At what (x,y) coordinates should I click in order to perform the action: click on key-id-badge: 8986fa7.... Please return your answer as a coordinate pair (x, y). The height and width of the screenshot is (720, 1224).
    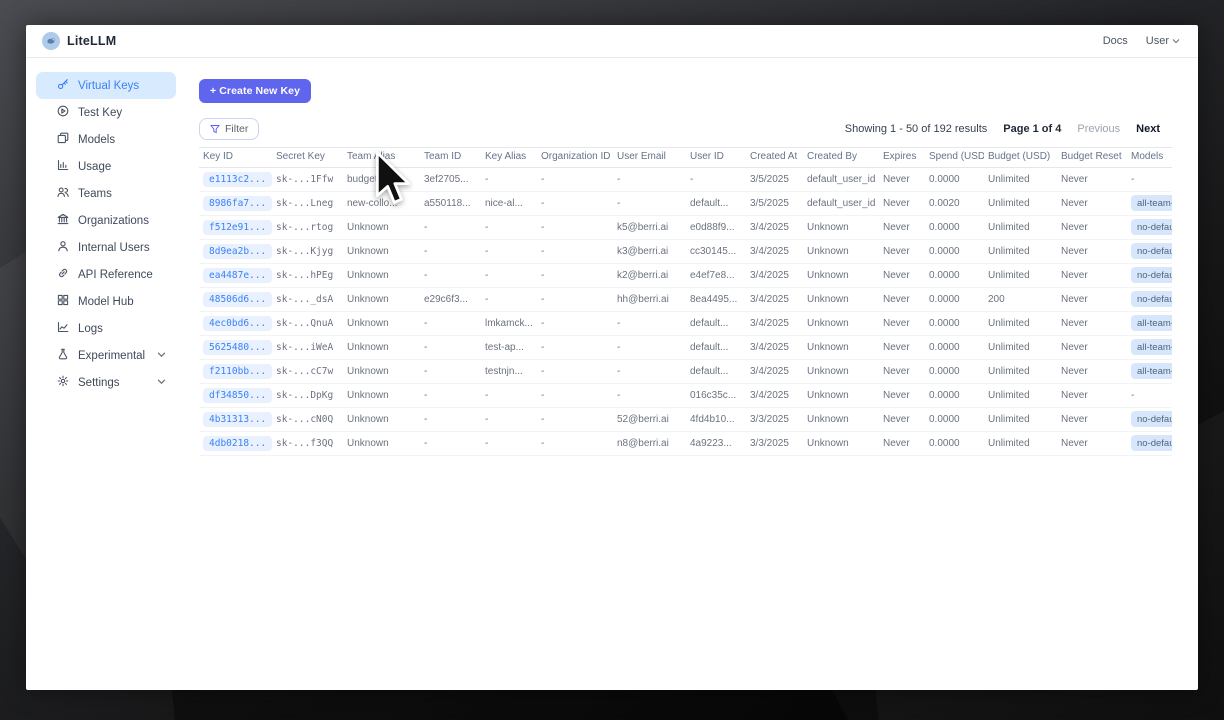
    Looking at the image, I should click on (237, 203).